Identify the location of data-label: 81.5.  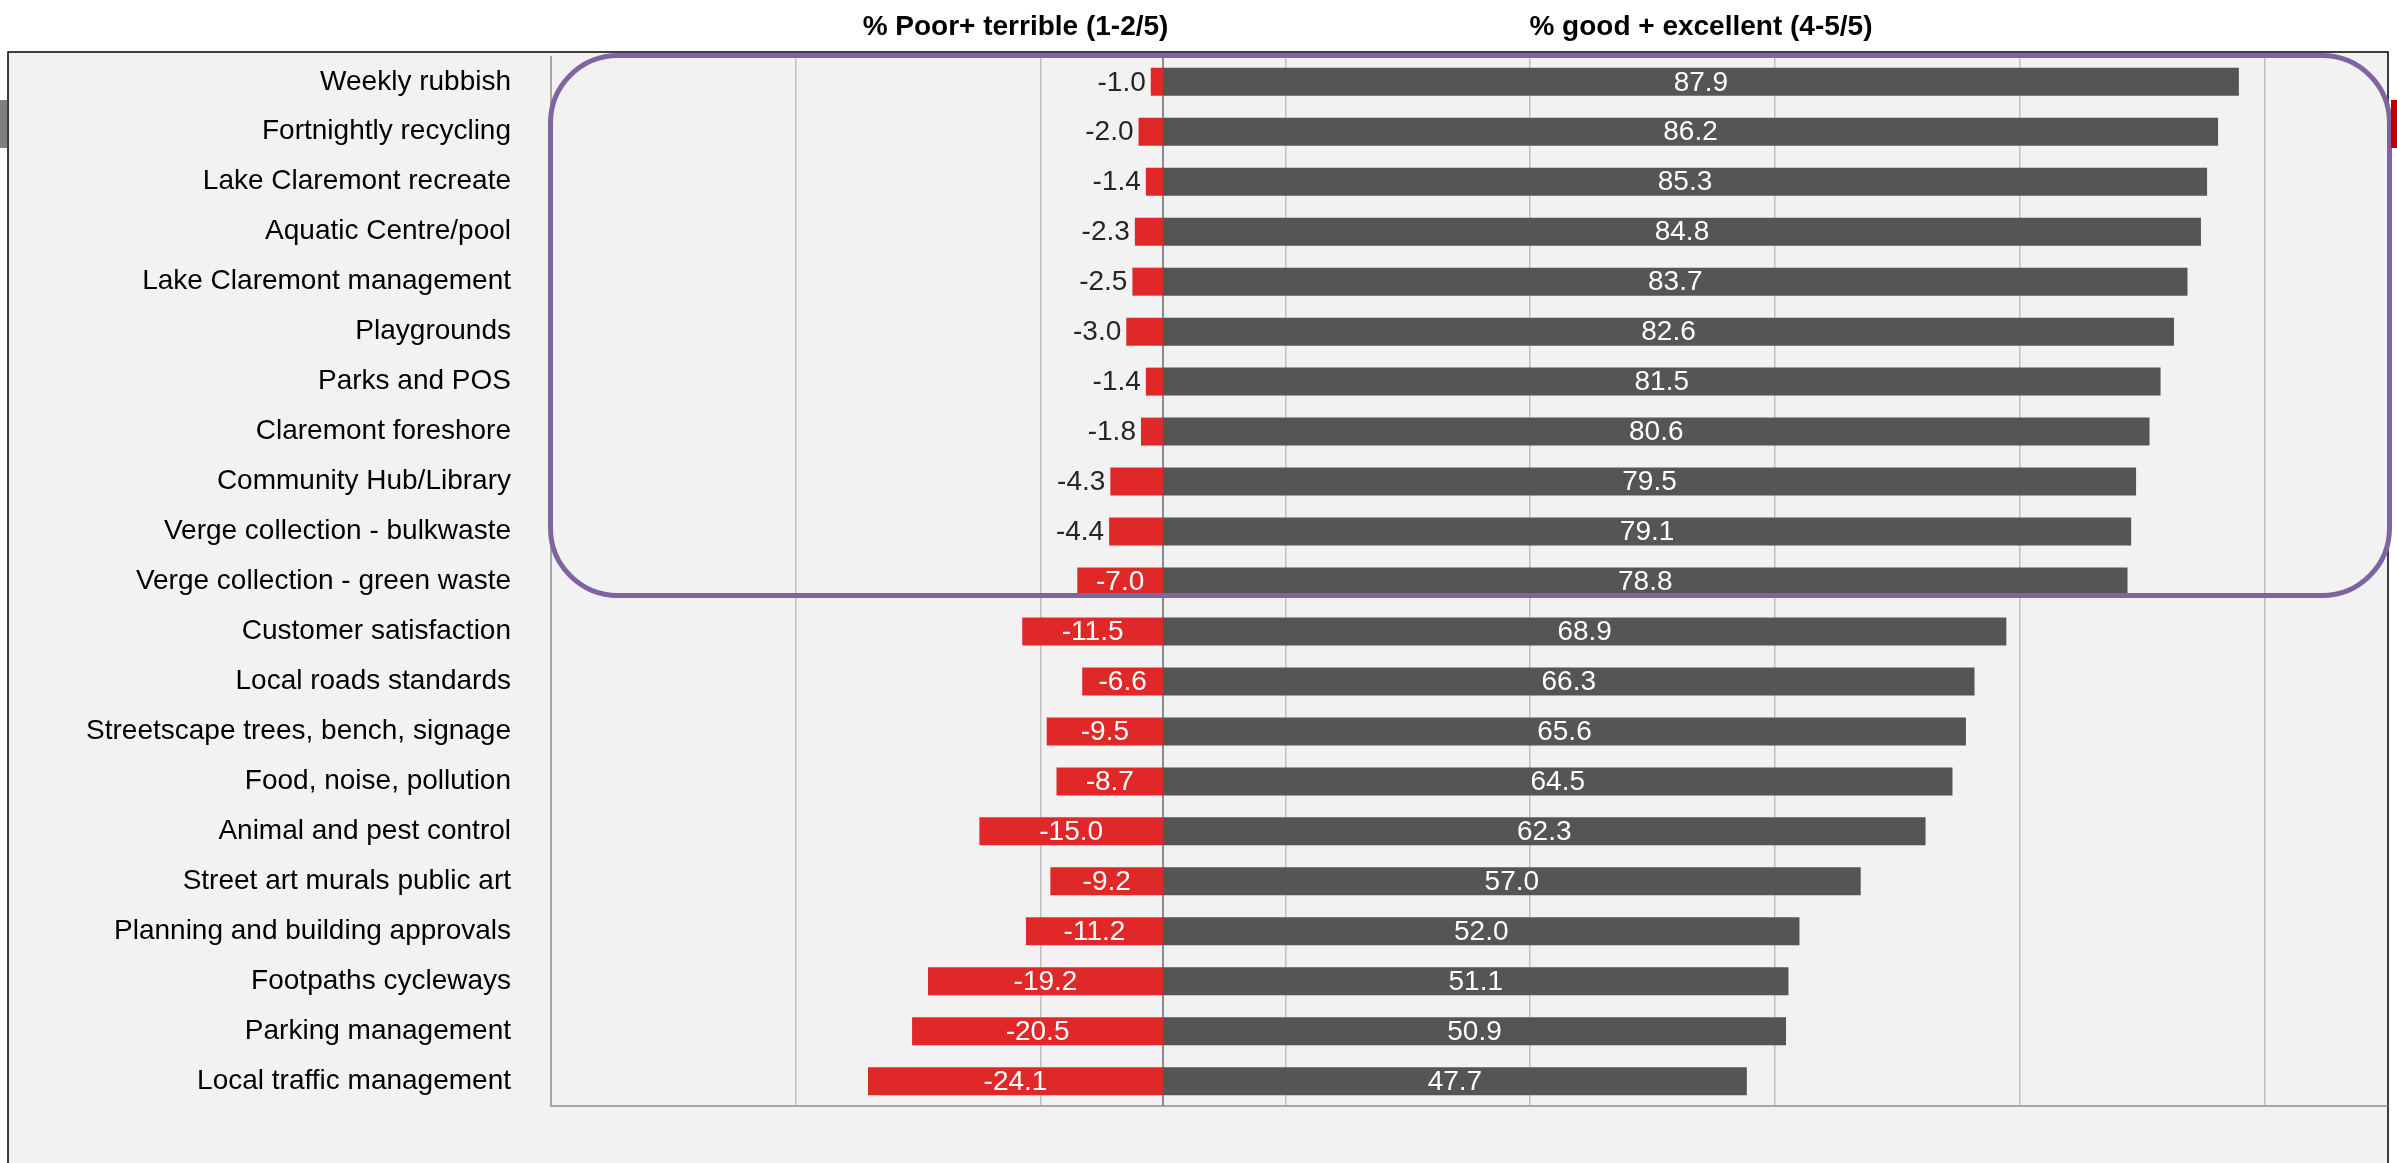
(1662, 381).